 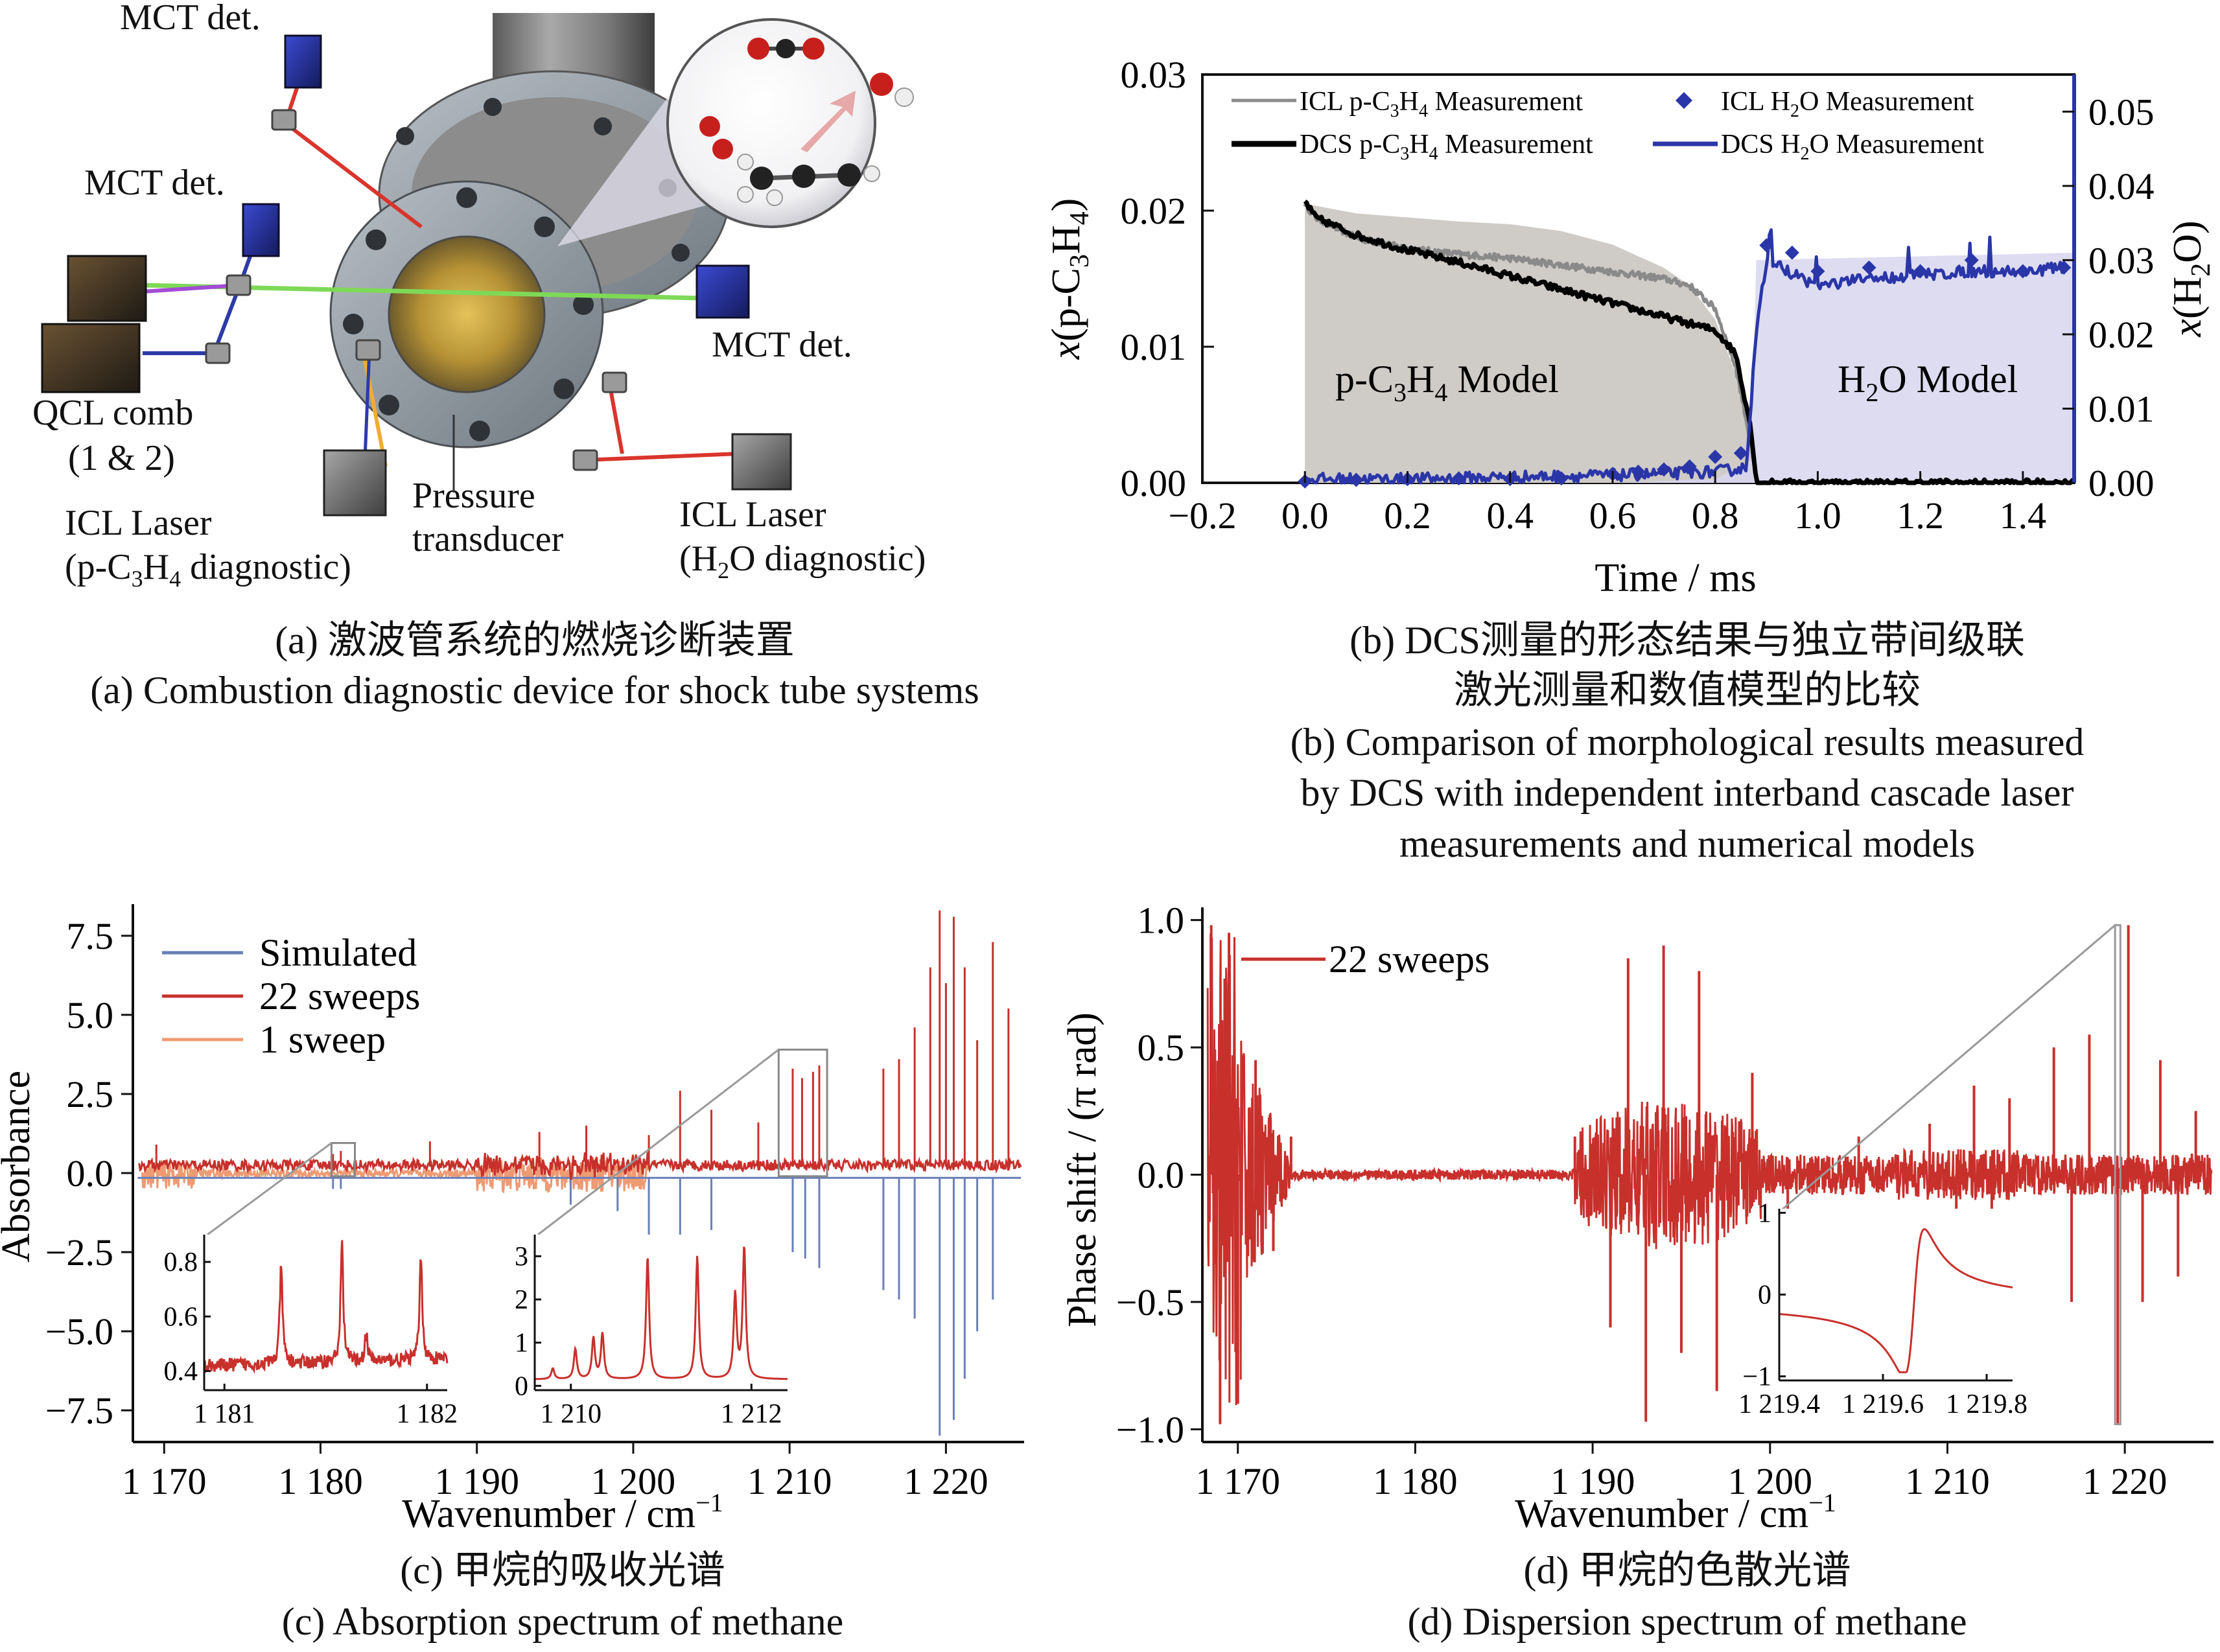 What do you see at coordinates (2191, 278) in the screenshot?
I see `chart-b-ylabel-right: x(H2O)` at bounding box center [2191, 278].